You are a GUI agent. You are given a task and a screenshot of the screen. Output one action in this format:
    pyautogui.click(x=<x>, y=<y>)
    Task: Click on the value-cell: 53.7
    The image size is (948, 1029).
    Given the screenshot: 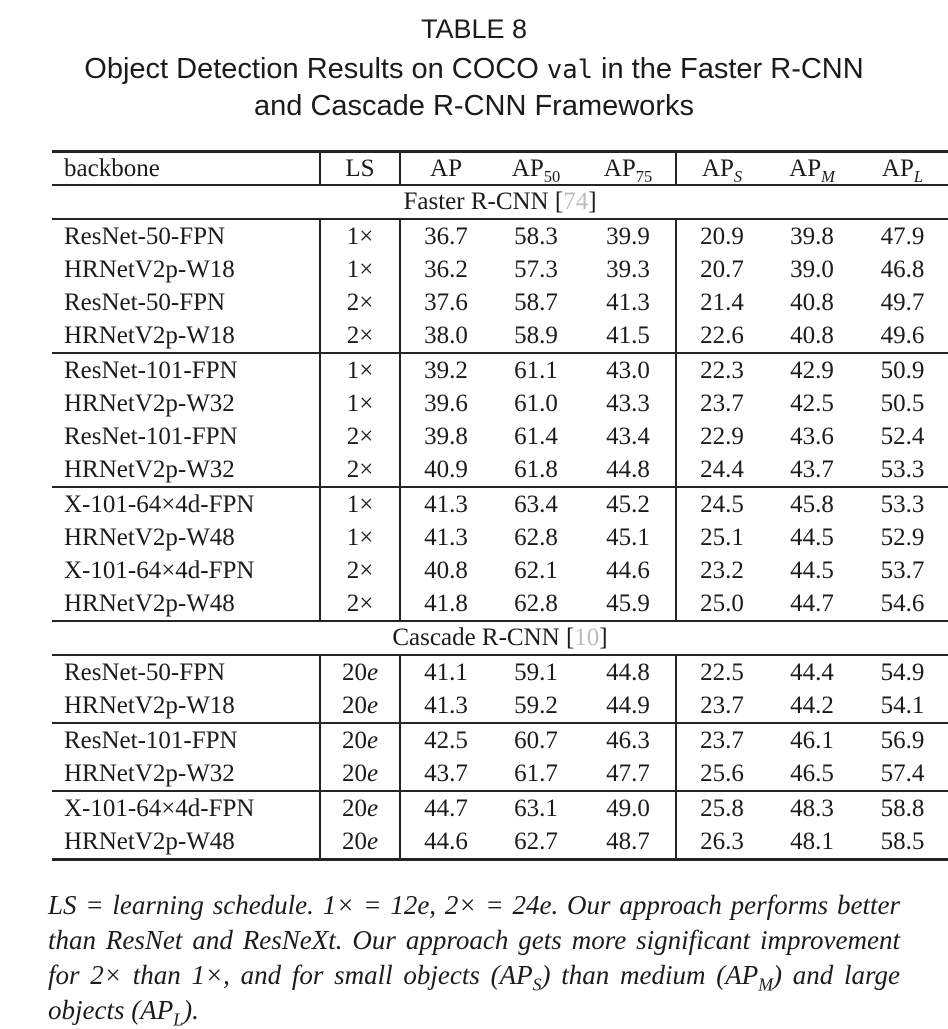 What is the action you would take?
    pyautogui.click(x=902, y=570)
    